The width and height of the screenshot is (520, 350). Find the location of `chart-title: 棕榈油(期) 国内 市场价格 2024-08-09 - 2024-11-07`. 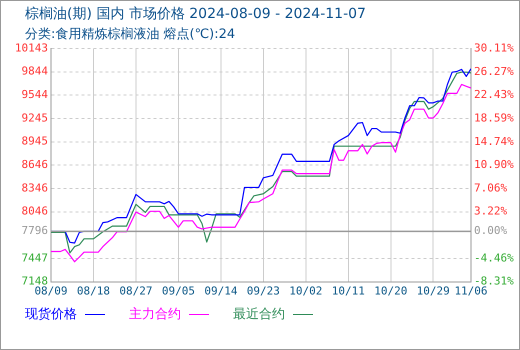

chart-title: 棕榈油(期) 国内 市场价格 2024-08-09 - 2024-11-07 is located at coordinates (195, 14).